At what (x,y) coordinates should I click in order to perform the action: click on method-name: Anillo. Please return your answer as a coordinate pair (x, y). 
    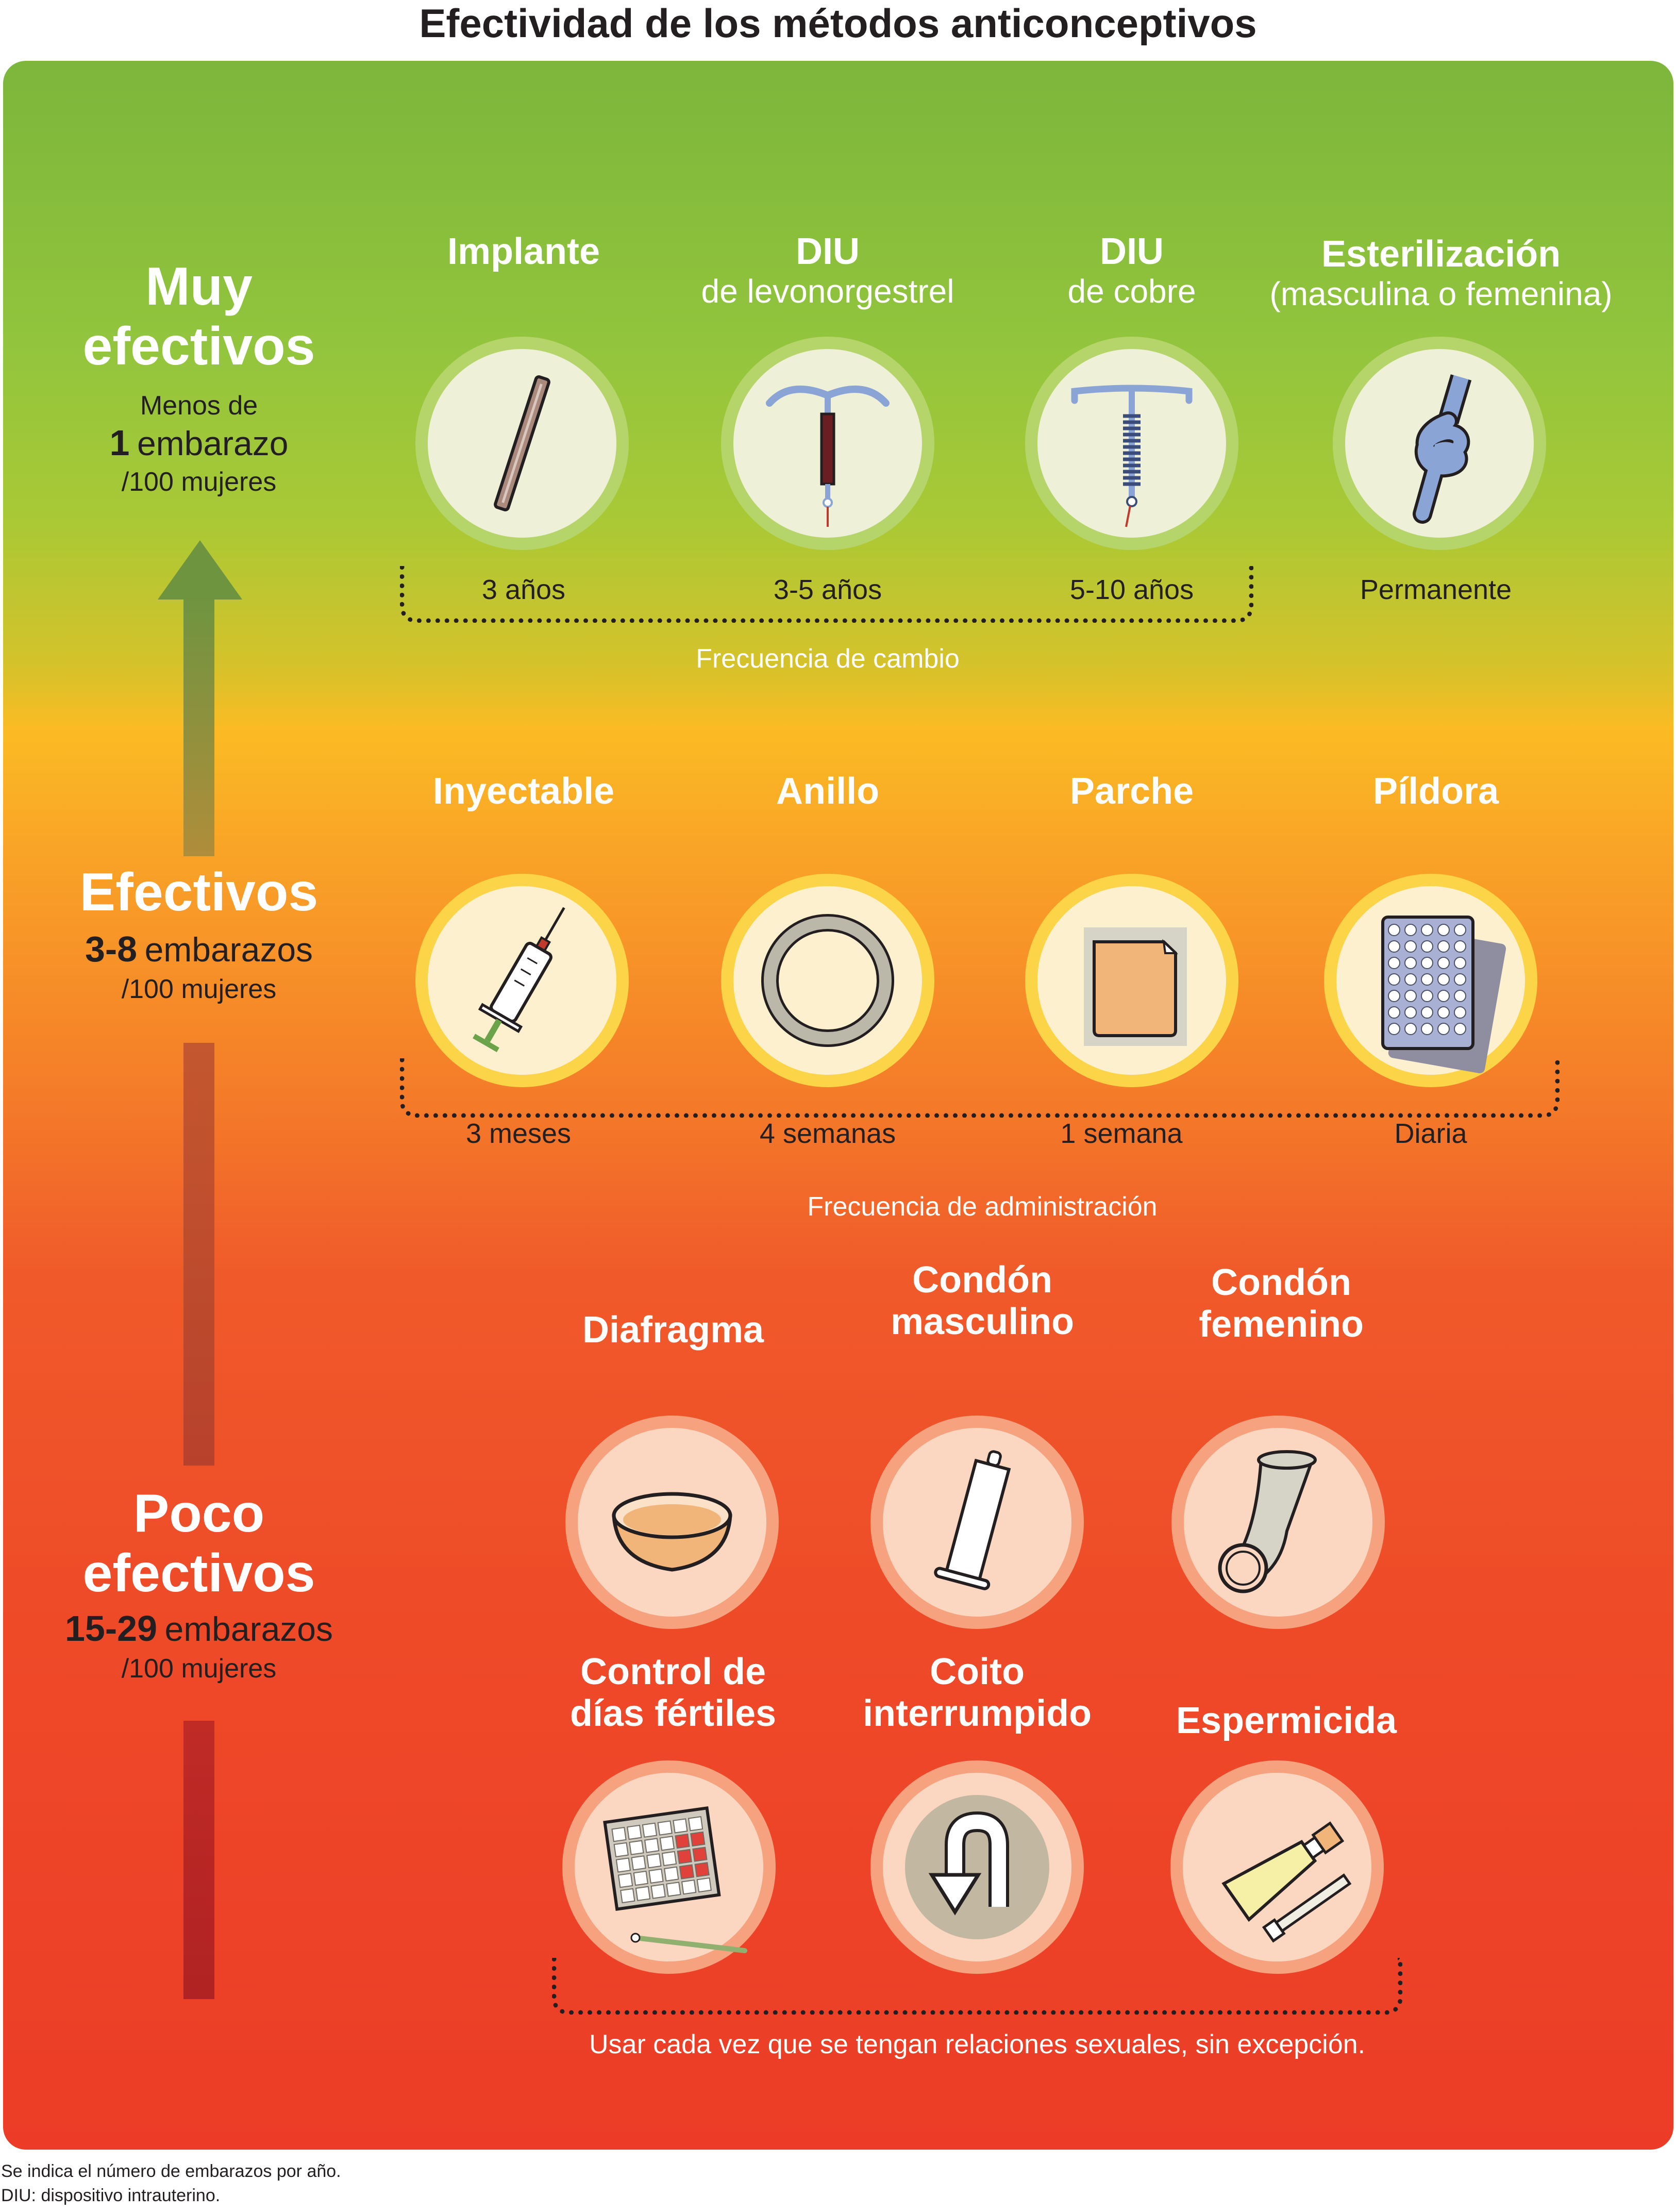
    Looking at the image, I should click on (827, 791).